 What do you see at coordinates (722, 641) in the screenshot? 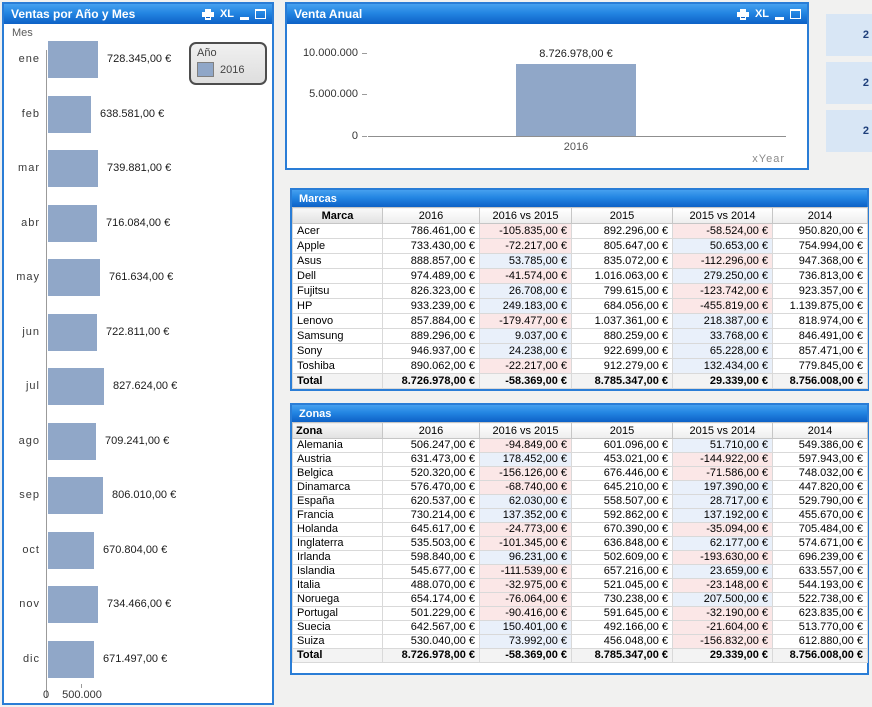
I see `value-cell: -156.832,00 €` at bounding box center [722, 641].